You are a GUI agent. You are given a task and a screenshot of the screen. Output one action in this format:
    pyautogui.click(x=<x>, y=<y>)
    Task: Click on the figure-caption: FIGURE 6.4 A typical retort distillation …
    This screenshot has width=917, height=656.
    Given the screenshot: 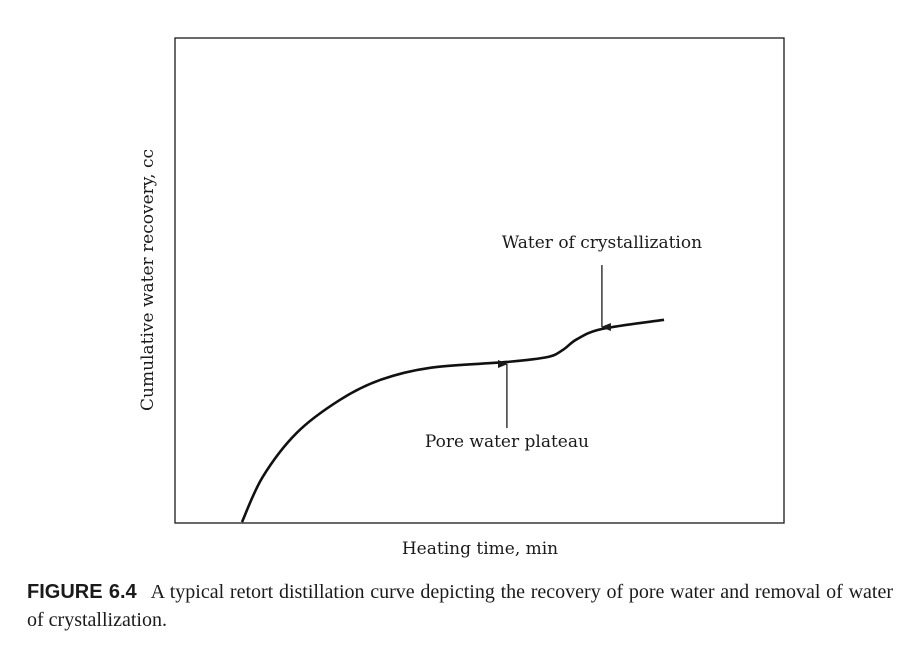 What is the action you would take?
    pyautogui.click(x=460, y=606)
    